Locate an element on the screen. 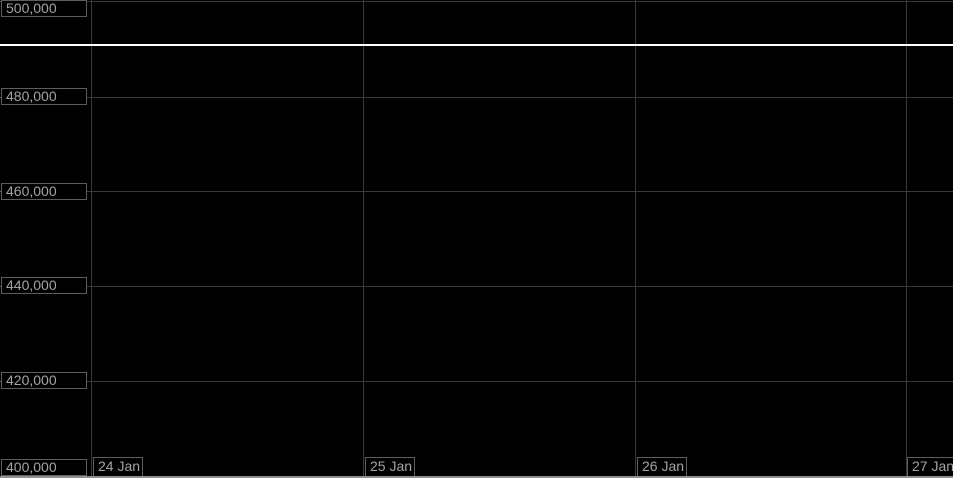 This screenshot has width=953, height=478. x-axis-label: 25 Jan is located at coordinates (390, 467).